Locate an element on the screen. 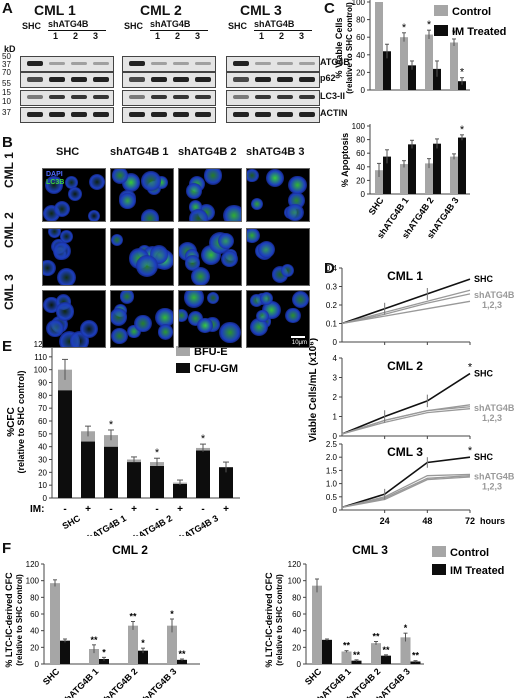 The height and width of the screenshot is (698, 520). microscopy-column-label: SHC is located at coordinates (68, 152).